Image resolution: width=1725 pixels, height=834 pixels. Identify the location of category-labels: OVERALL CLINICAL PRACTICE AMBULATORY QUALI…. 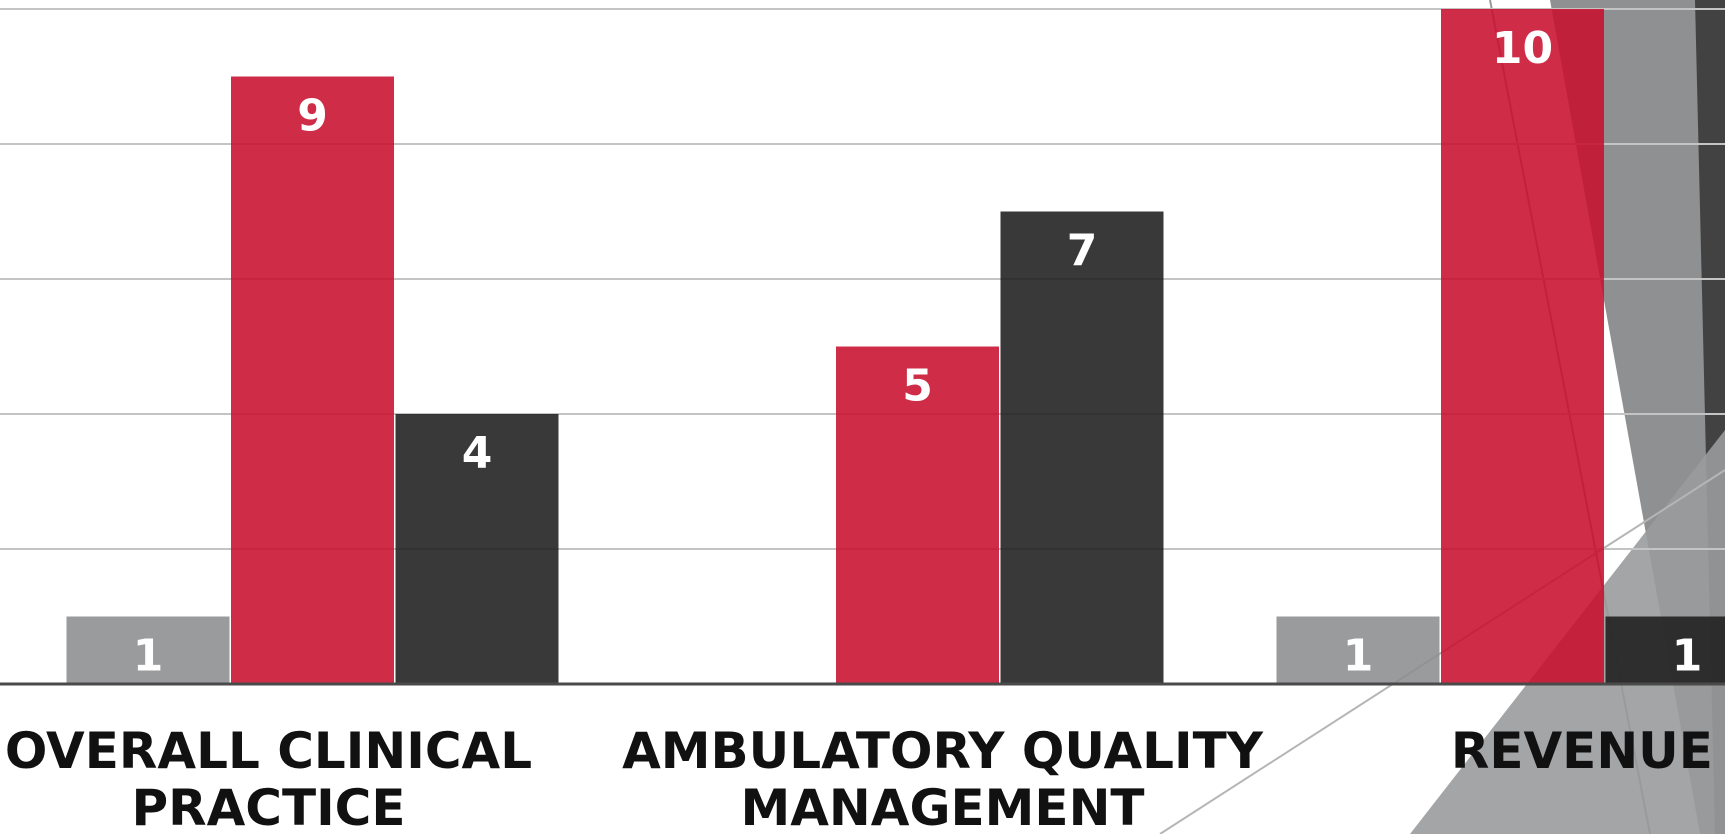
(865, 778).